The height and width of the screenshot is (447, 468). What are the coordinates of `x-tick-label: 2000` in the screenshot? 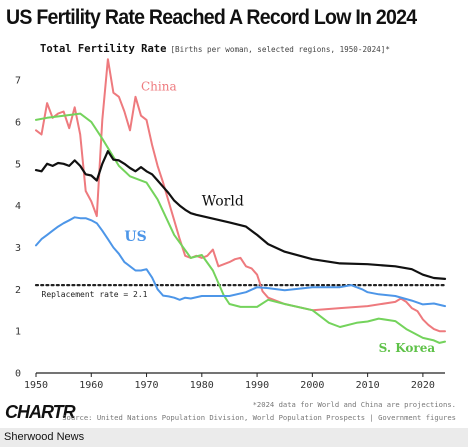 It's located at (312, 385).